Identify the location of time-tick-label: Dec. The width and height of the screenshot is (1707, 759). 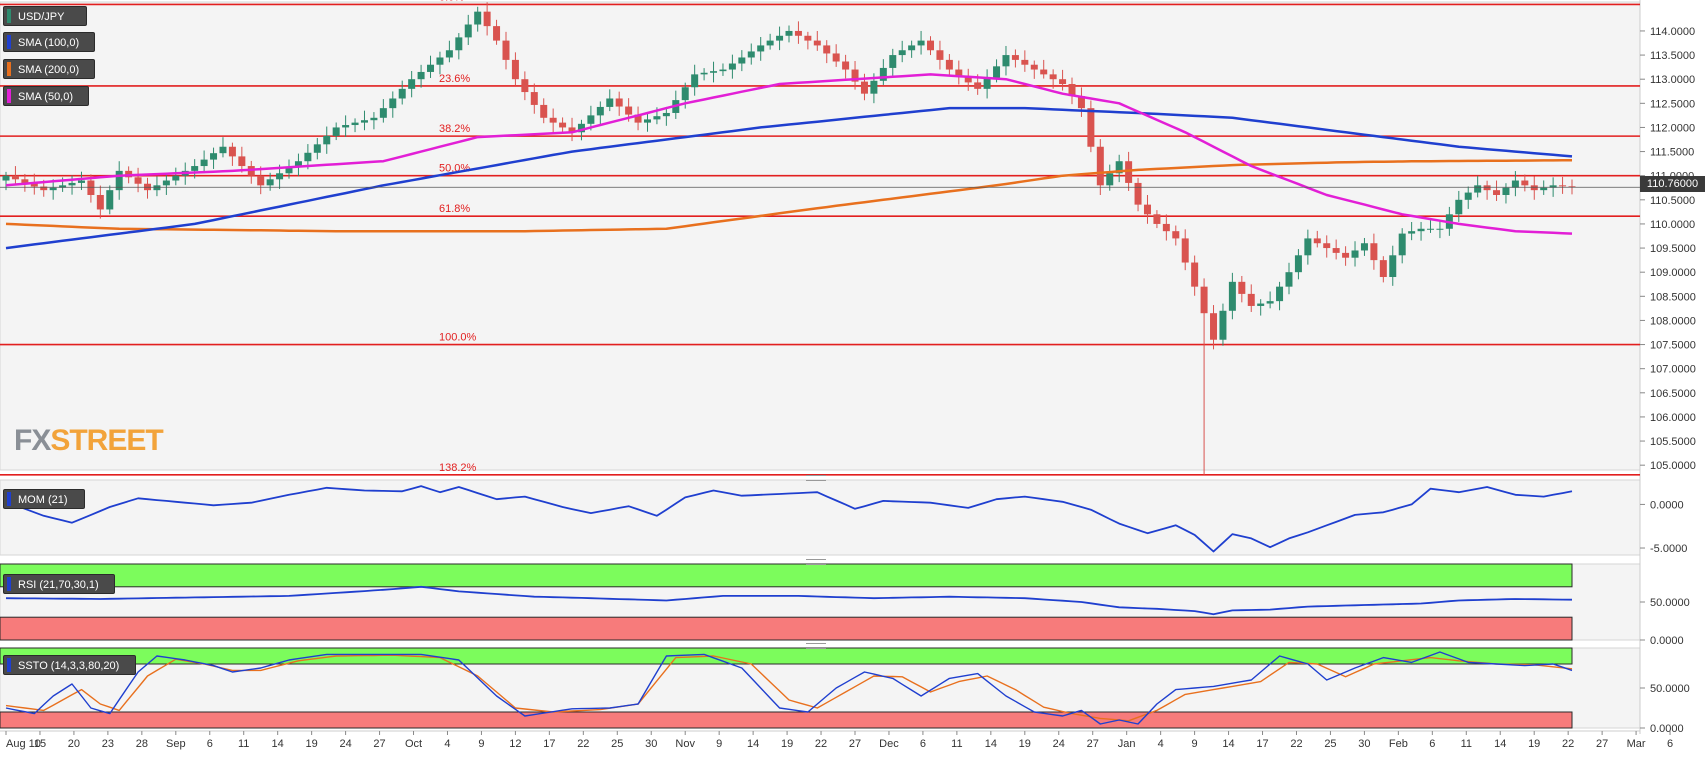
(889, 744).